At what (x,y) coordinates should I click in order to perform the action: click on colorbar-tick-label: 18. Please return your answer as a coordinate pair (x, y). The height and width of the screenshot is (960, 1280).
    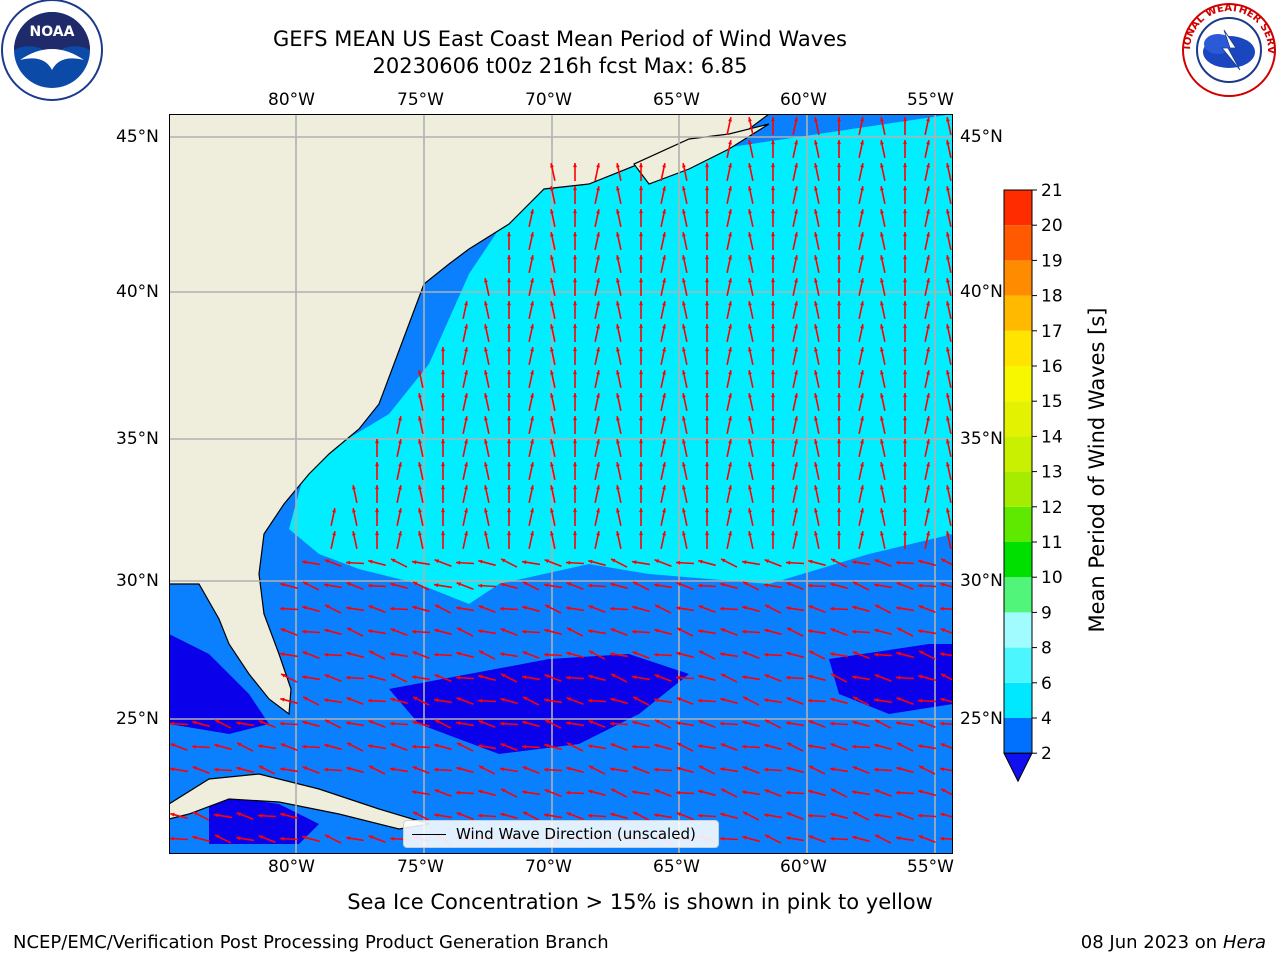
    Looking at the image, I should click on (1052, 297).